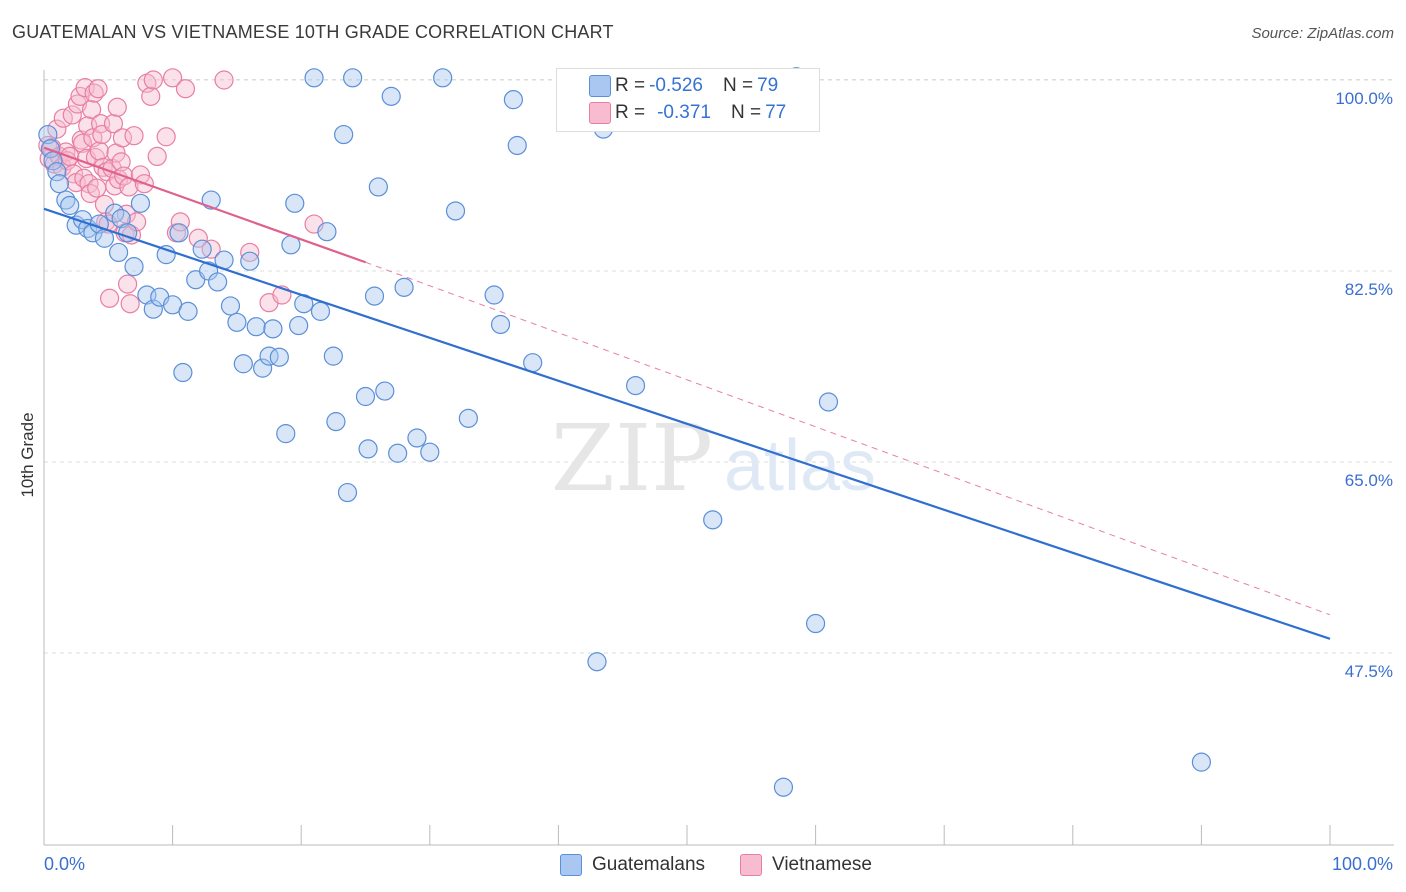  I want to click on watermark-zip: ZIP, so click(632, 458).